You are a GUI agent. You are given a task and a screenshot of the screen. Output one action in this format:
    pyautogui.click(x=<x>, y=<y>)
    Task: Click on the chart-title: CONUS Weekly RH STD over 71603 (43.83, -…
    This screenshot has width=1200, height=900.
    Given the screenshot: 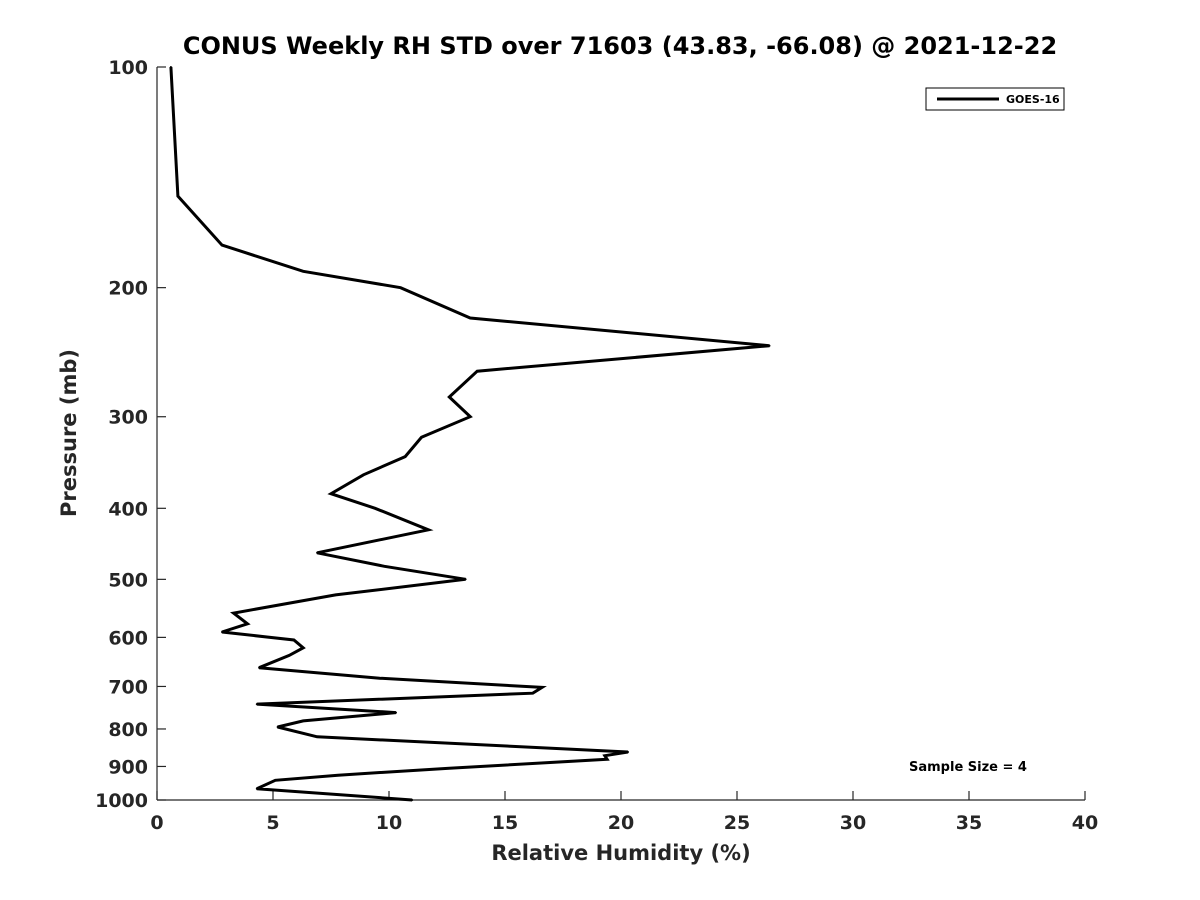 What is the action you would take?
    pyautogui.click(x=620, y=46)
    